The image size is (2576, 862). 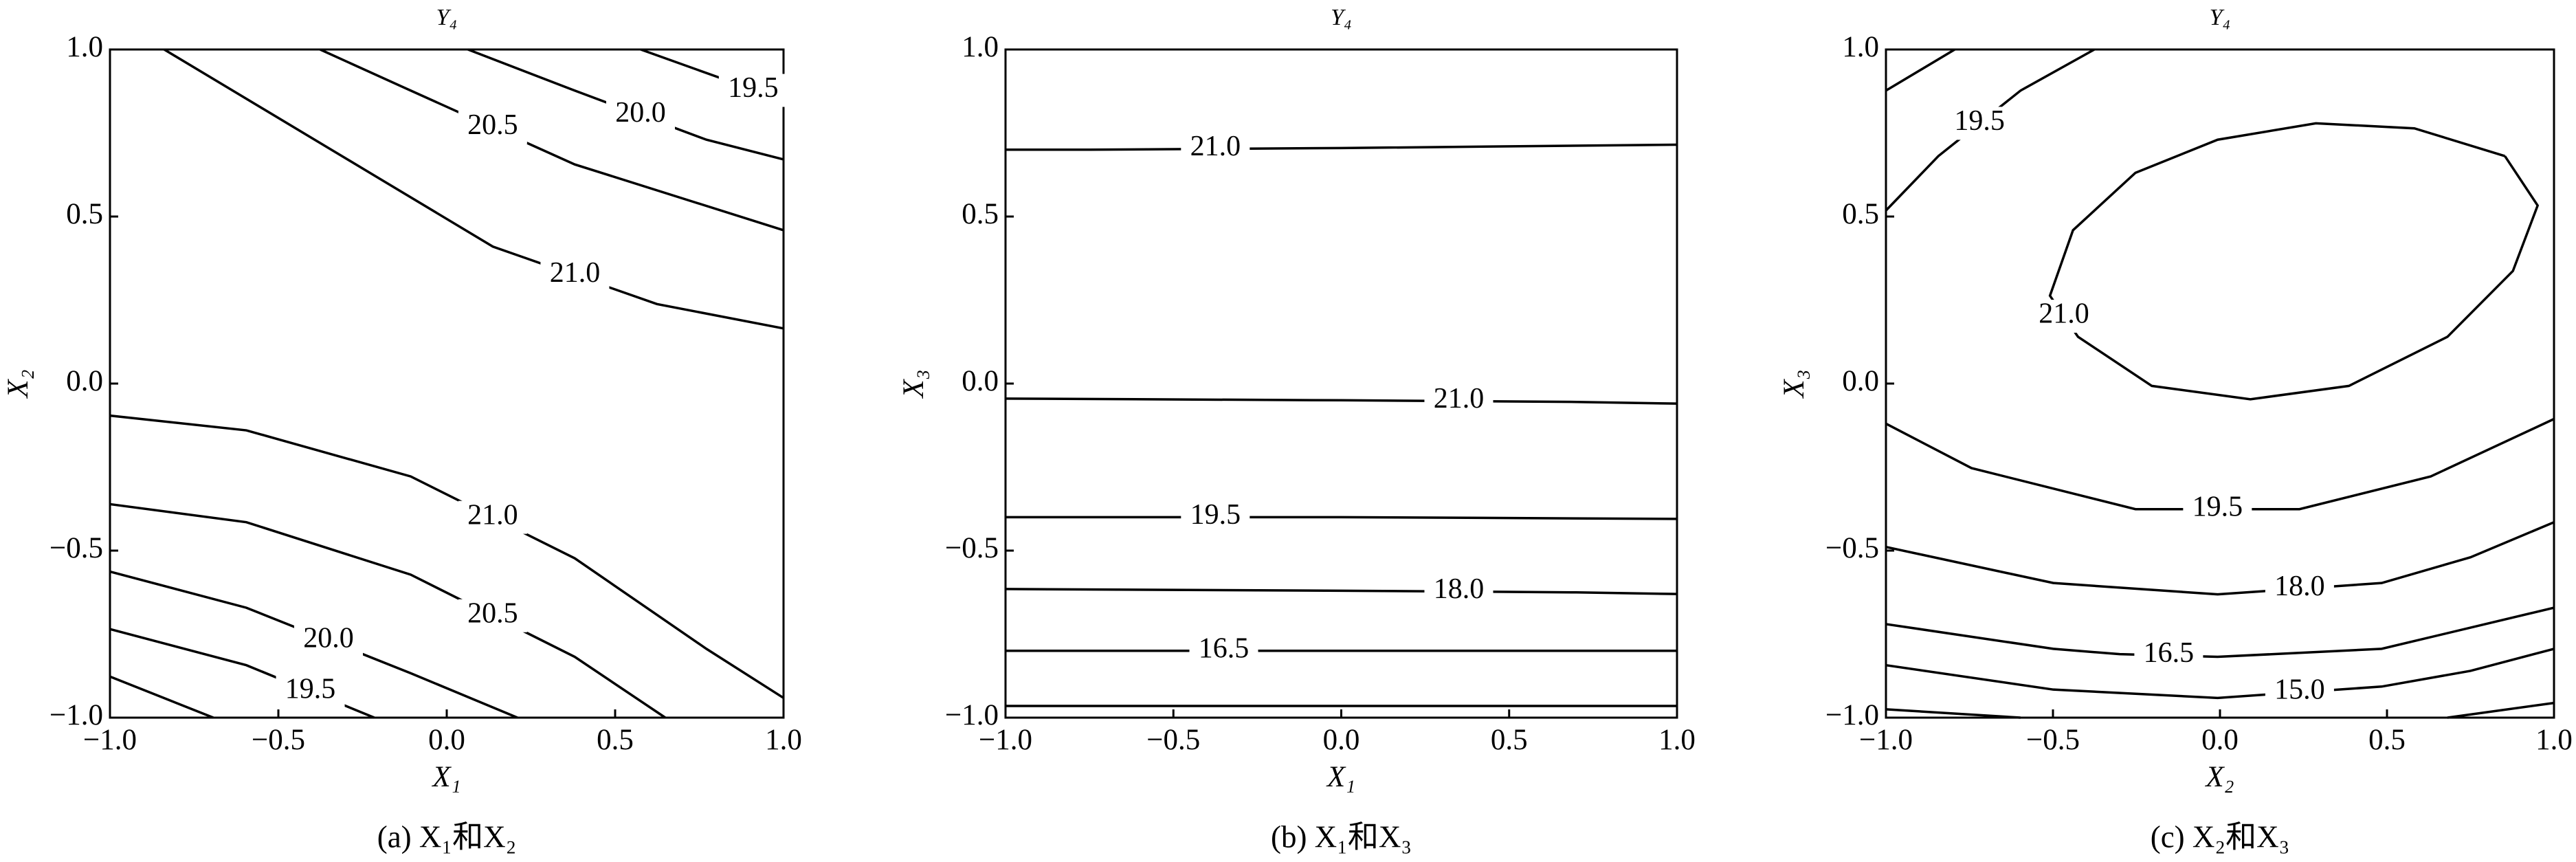 What do you see at coordinates (2220, 836) in the screenshot?
I see `caption: (c) X₂和X₃` at bounding box center [2220, 836].